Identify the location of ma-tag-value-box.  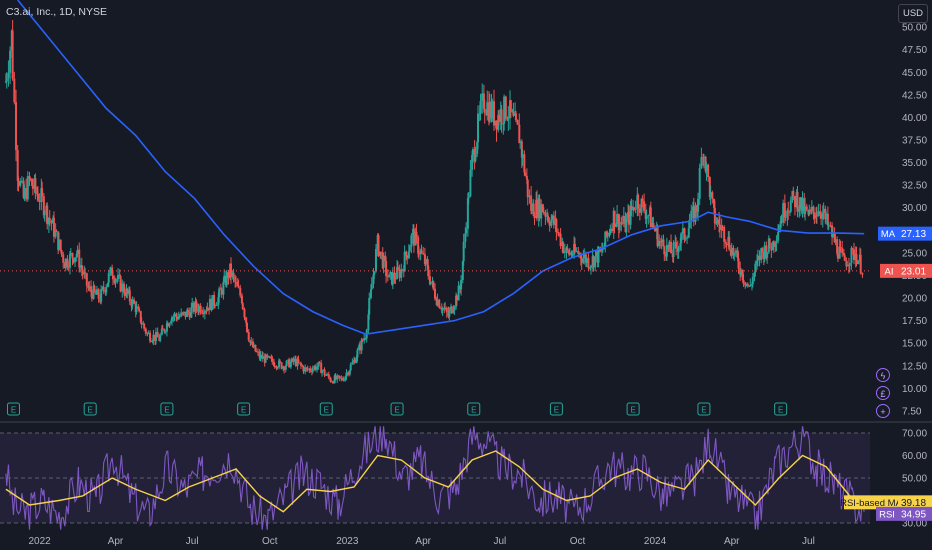
(915, 233).